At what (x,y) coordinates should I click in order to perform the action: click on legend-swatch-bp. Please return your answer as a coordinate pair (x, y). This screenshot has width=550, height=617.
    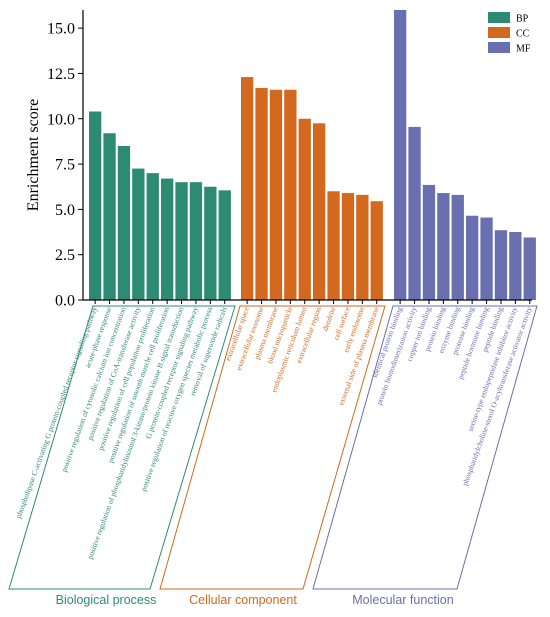
    Looking at the image, I should click on (499, 17).